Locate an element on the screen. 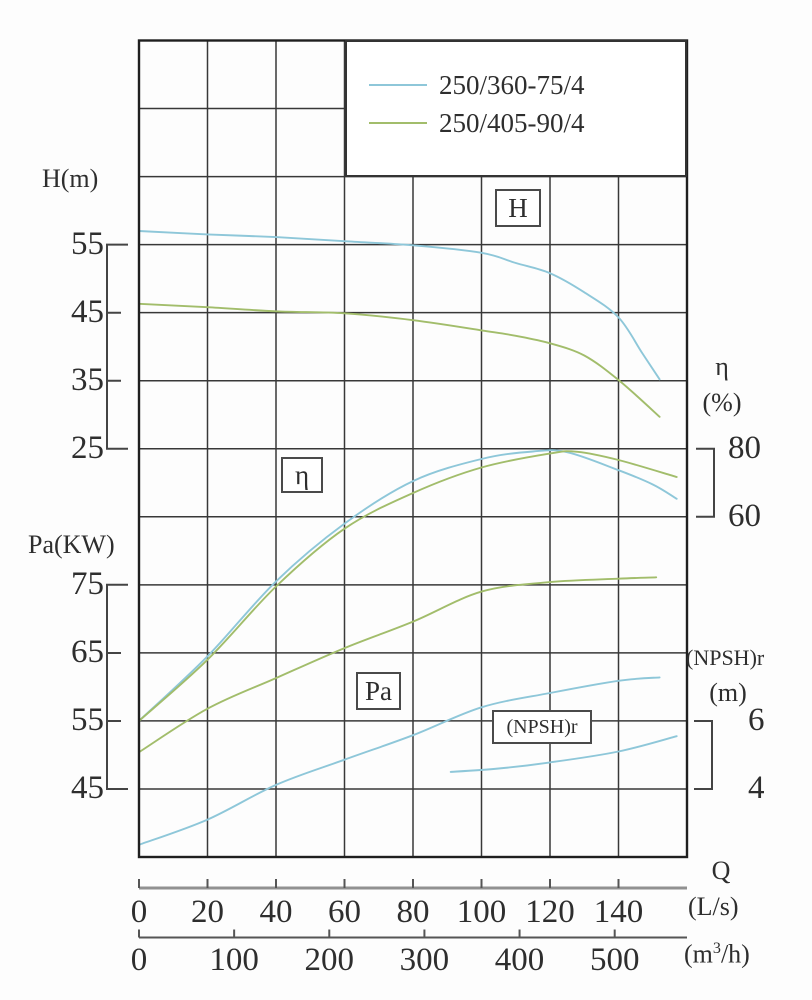  ls-axis-tick-label: 80 is located at coordinates (413, 912).